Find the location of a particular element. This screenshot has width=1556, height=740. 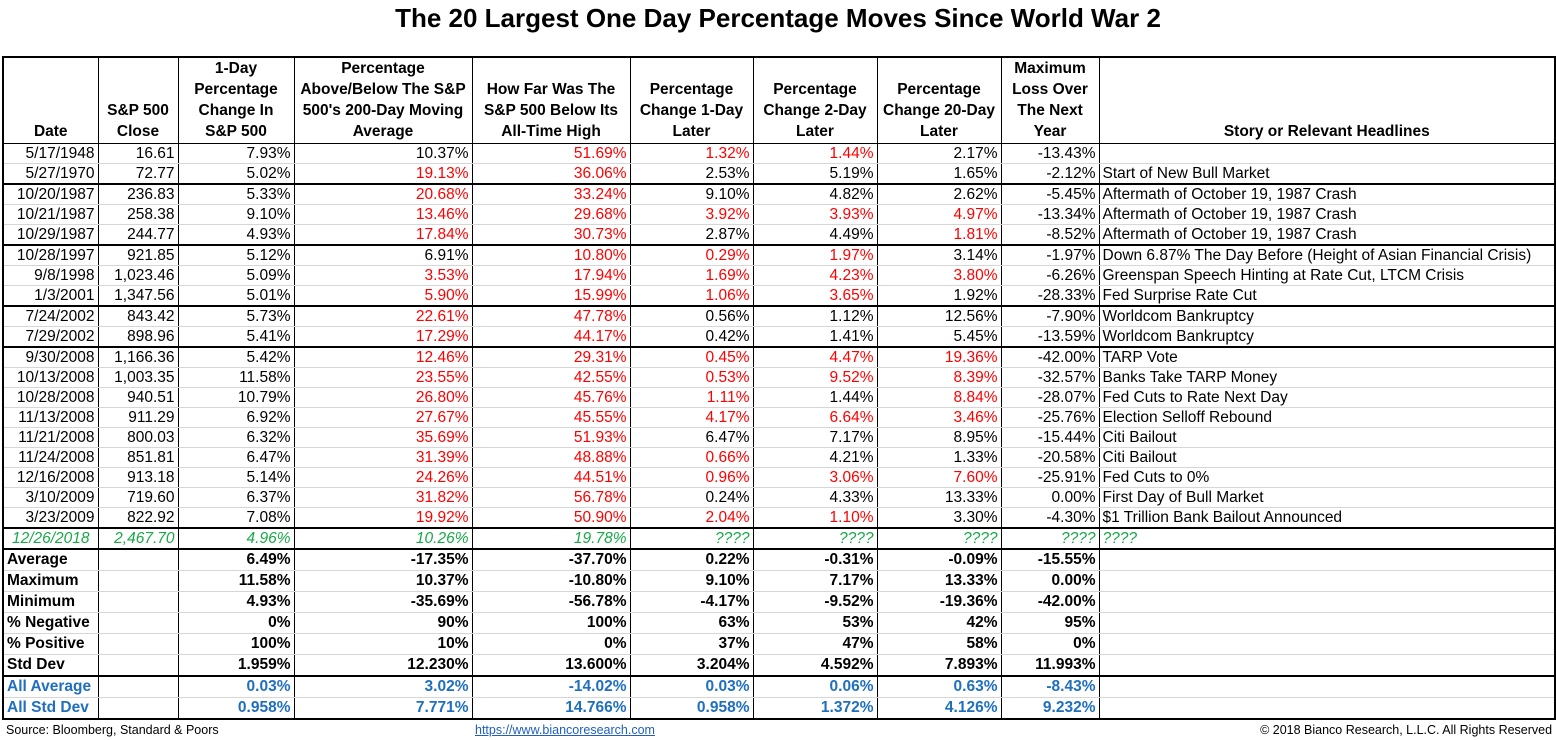

cell-date: 7/29/2002 is located at coordinates (50, 337).